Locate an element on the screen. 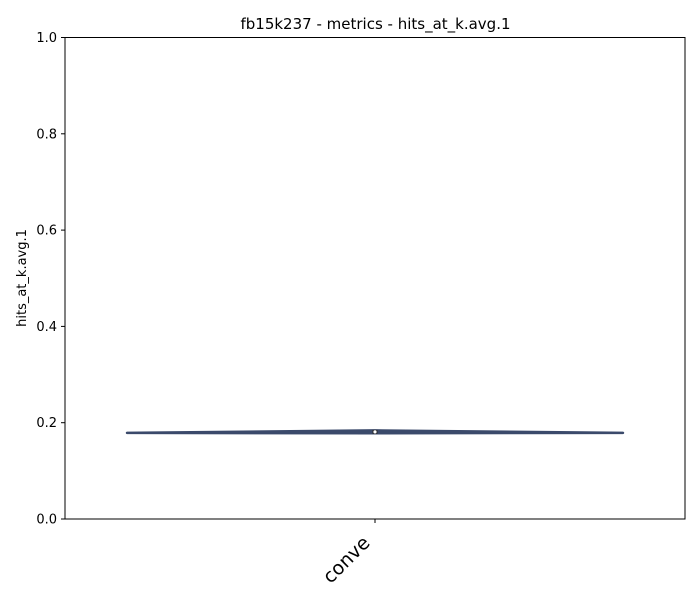  y-tick-label: 0.4 is located at coordinates (46, 327).